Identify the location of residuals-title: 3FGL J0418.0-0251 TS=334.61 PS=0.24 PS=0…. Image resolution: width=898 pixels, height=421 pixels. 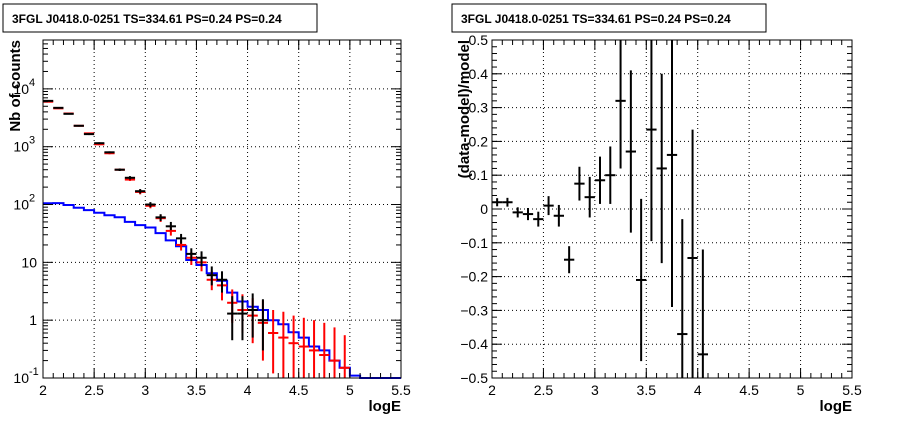
(596, 19).